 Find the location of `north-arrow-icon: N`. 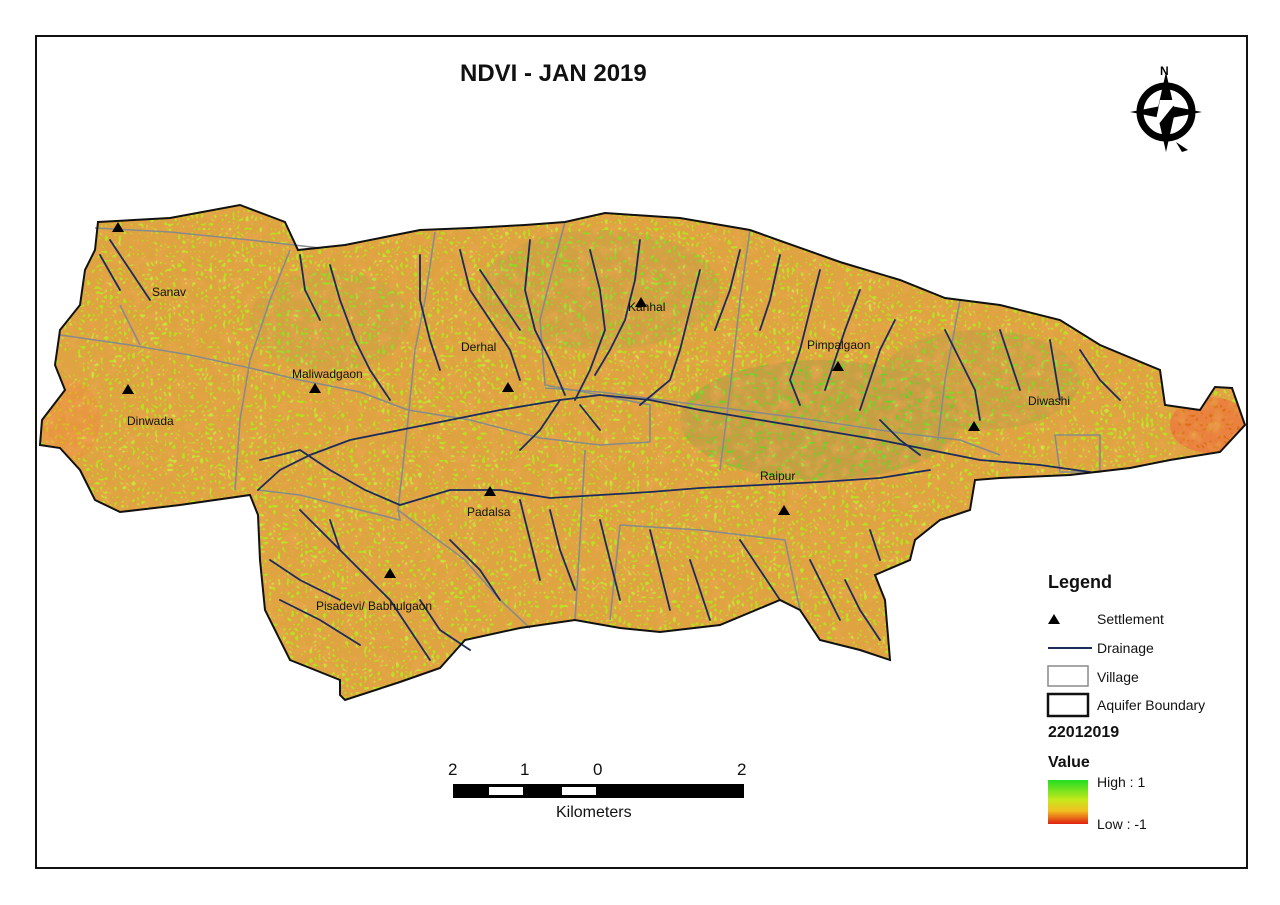

north-arrow-icon: N is located at coordinates (1166, 108).